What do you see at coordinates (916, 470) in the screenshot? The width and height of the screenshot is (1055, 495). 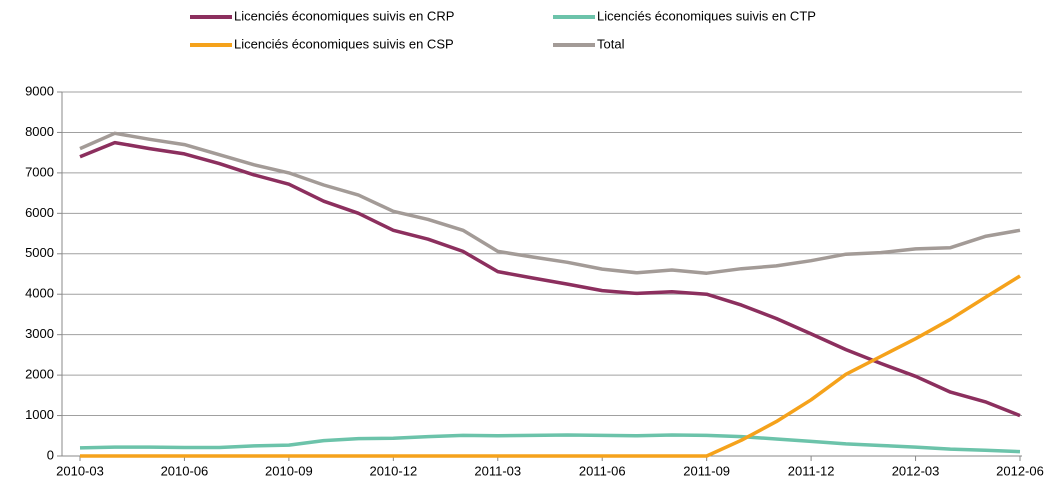 I see `x-tick-label: 2012-03` at bounding box center [916, 470].